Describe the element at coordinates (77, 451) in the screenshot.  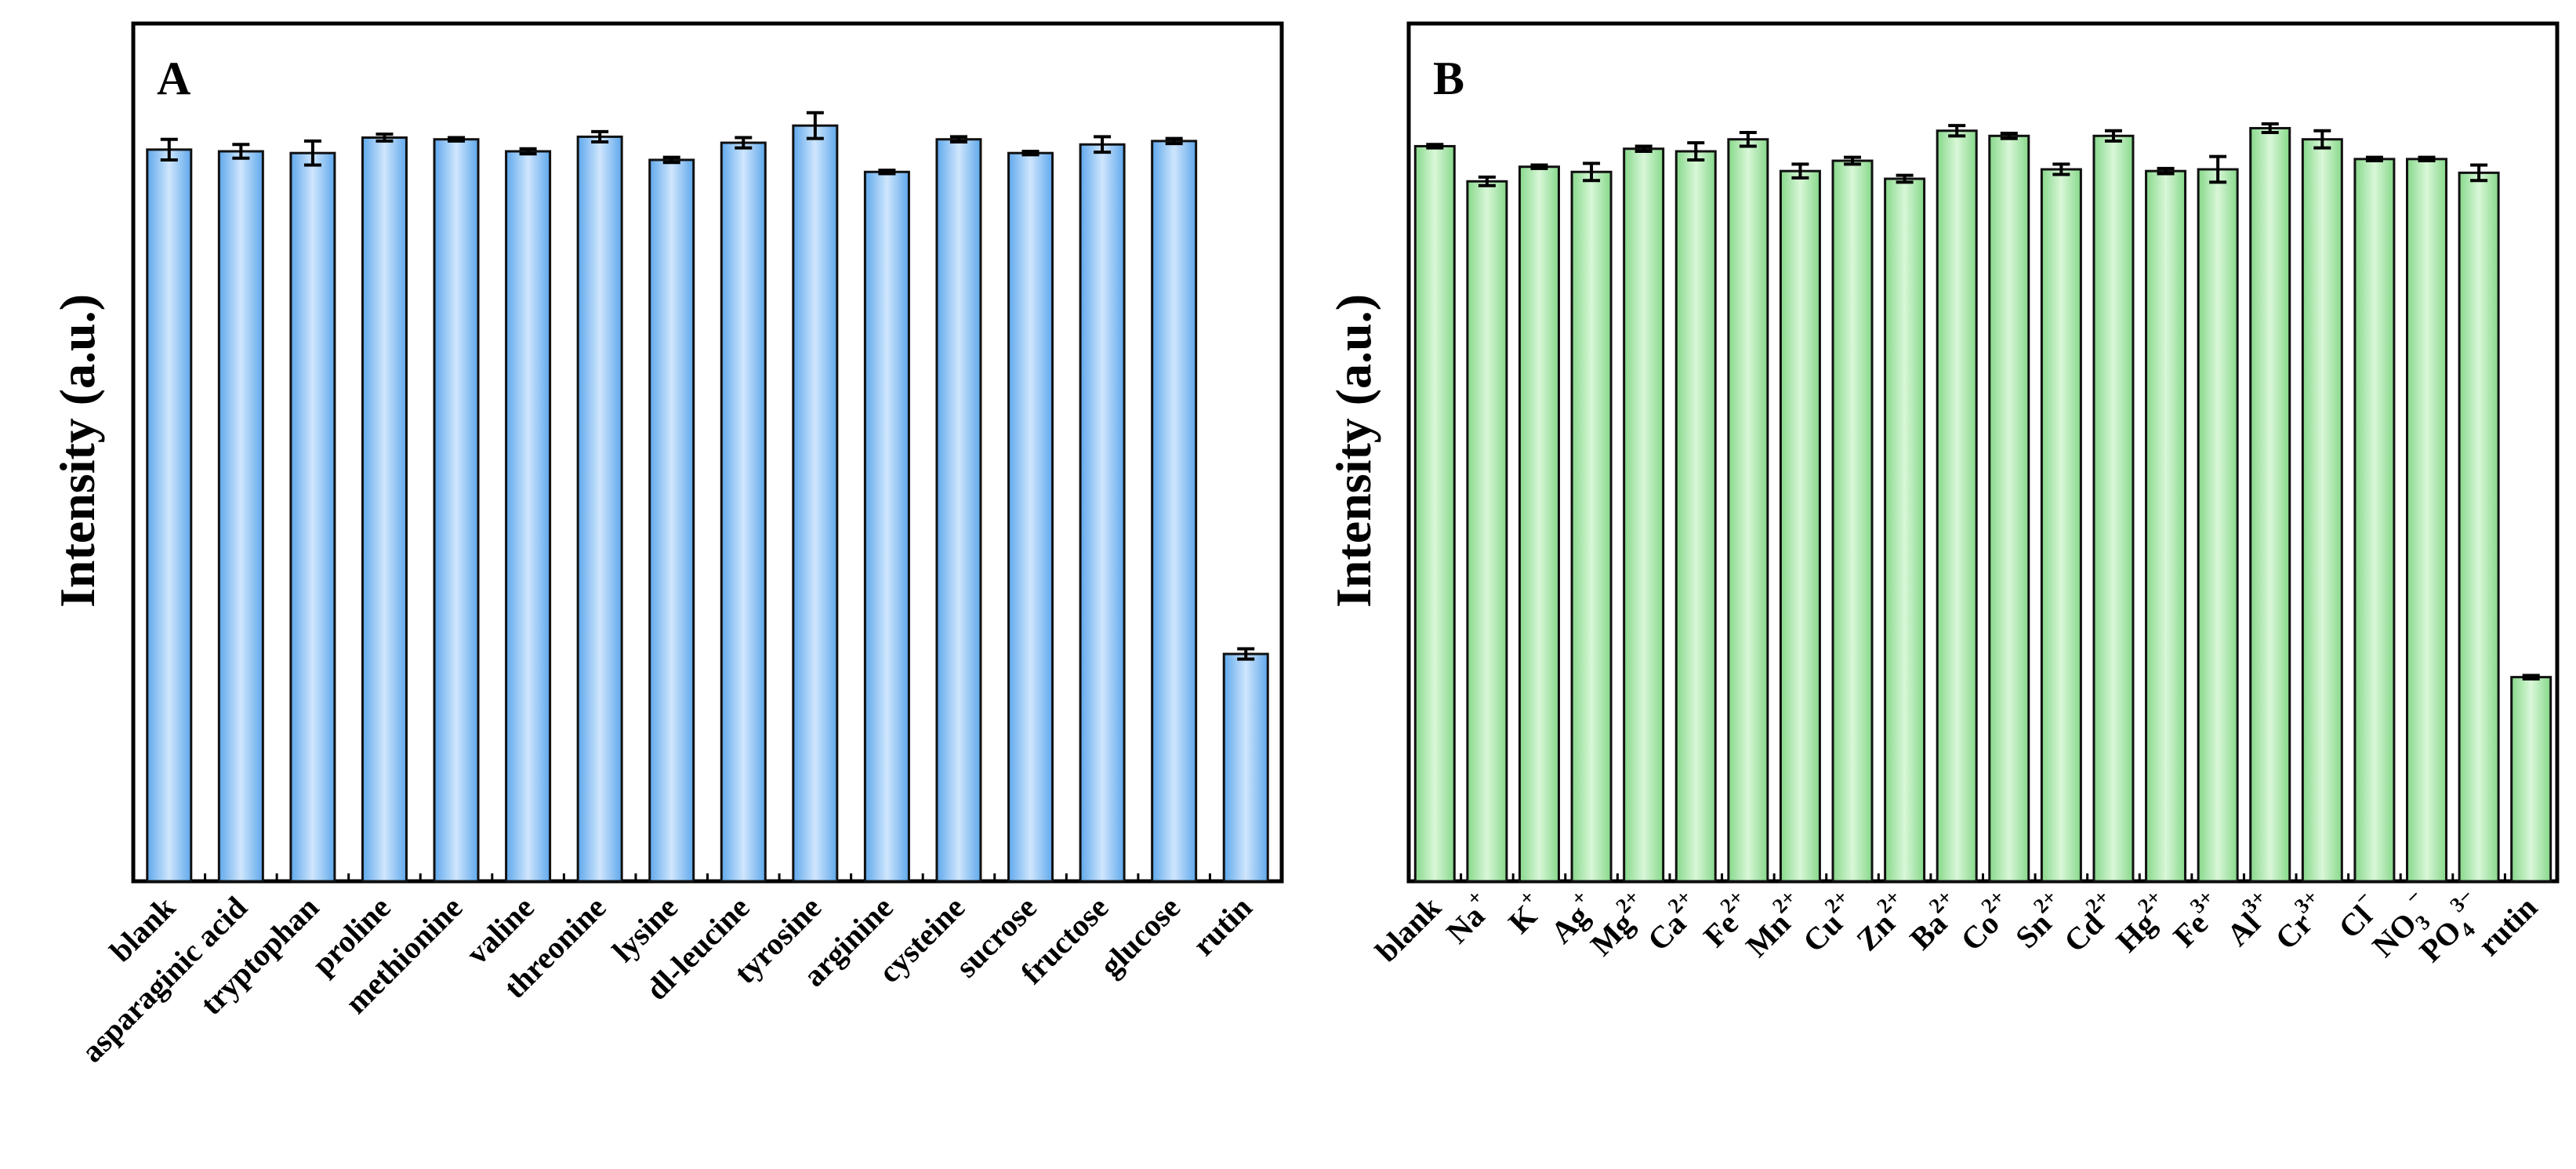
I see `panel-a-y-axis-label: Intensity (a.u.)` at that location.